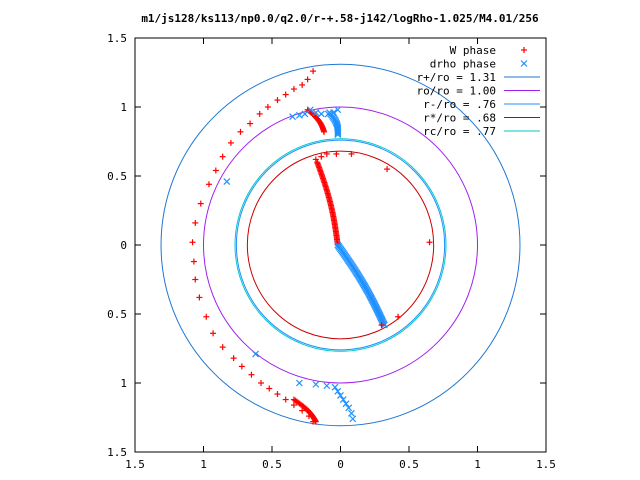 The image size is (640, 480). Describe the element at coordinates (117, 314) in the screenshot. I see `y-tick-label-2: 0.5` at that location.